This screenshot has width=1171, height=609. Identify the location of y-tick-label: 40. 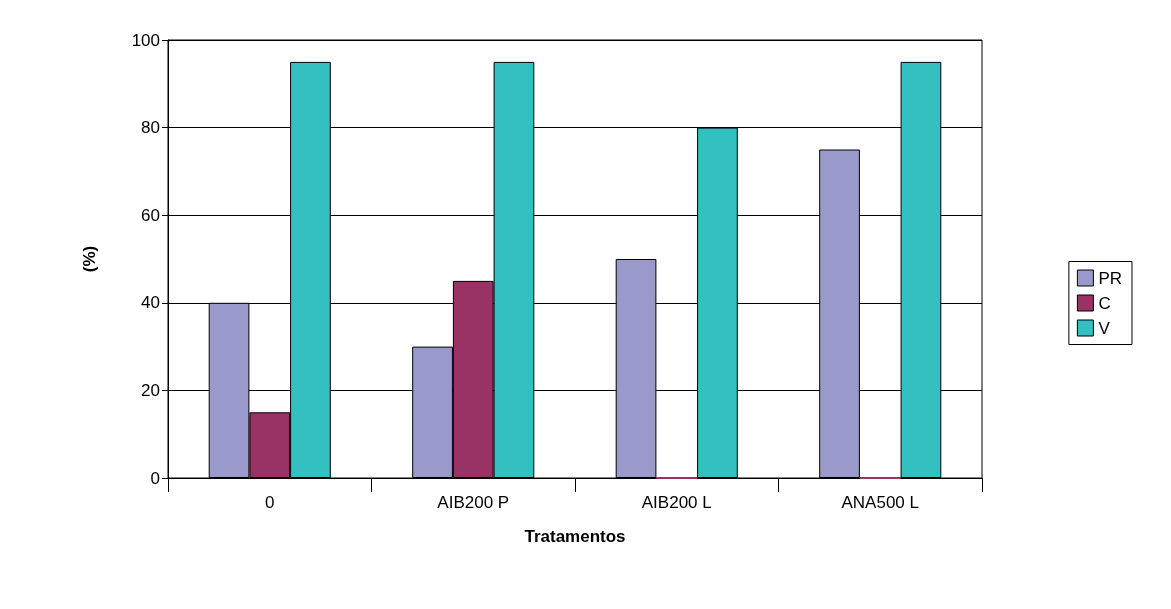
(150, 303).